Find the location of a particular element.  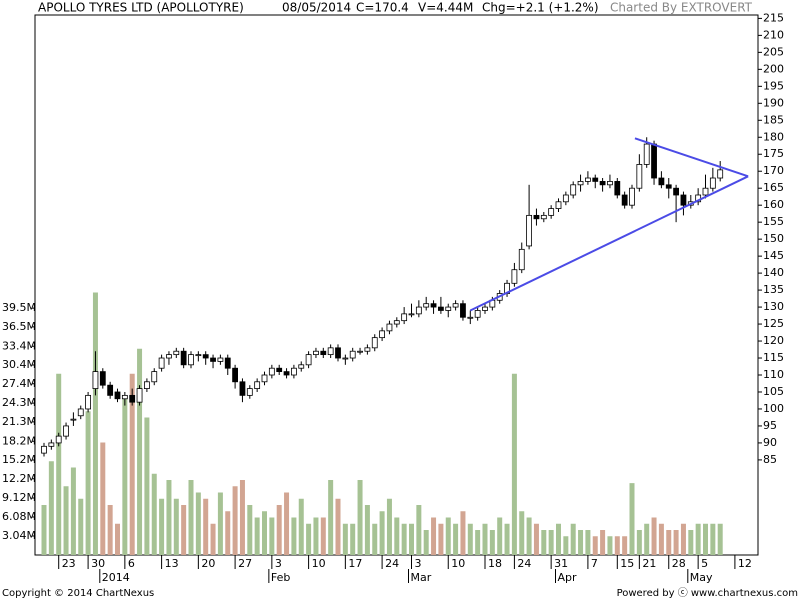

date: 08/05/2014 is located at coordinates (316, 8).